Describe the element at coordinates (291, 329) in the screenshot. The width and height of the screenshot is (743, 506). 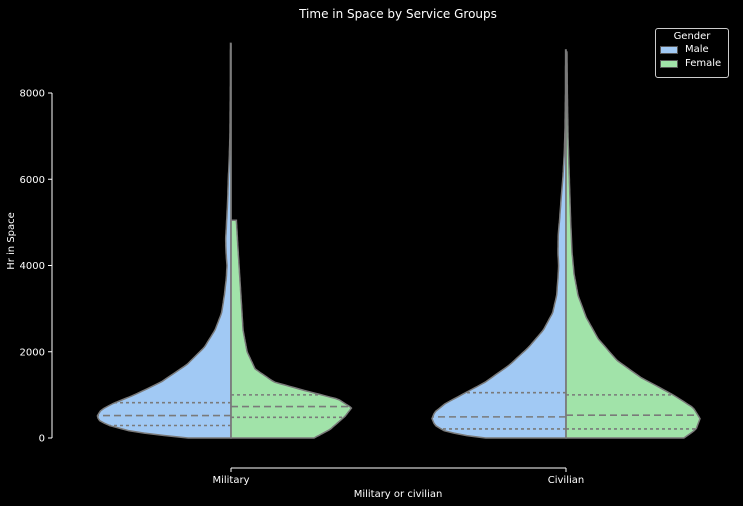
I see `violin-half-female-military` at that location.